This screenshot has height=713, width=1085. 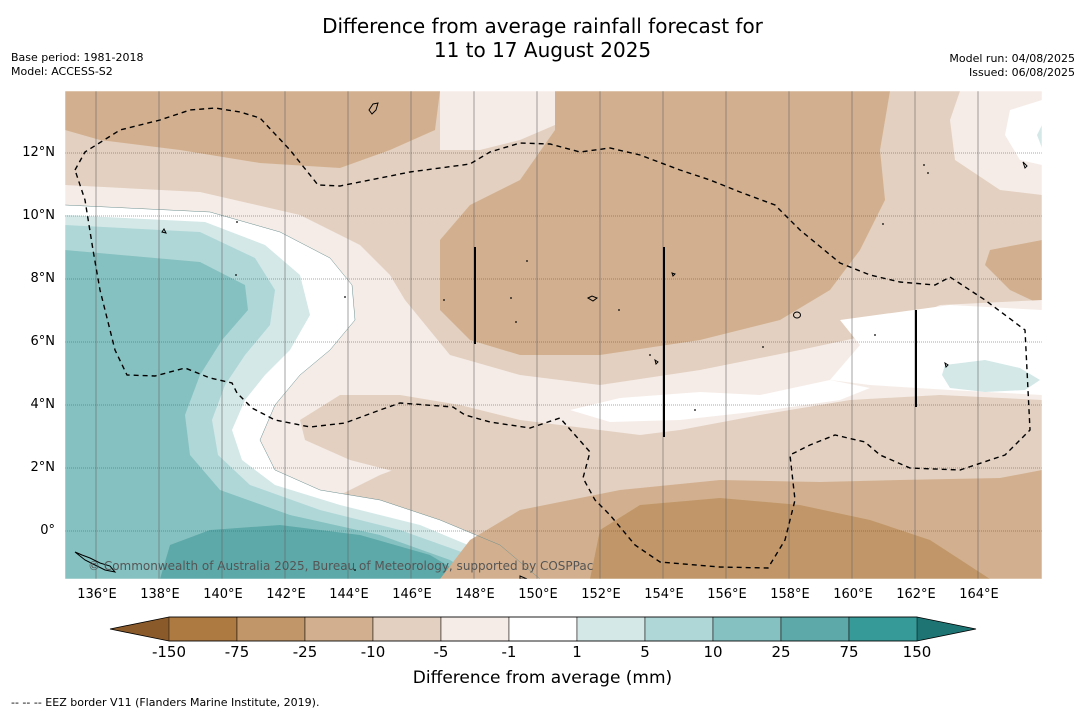 I want to click on colorbar-tick-4: -10, so click(x=373, y=652).